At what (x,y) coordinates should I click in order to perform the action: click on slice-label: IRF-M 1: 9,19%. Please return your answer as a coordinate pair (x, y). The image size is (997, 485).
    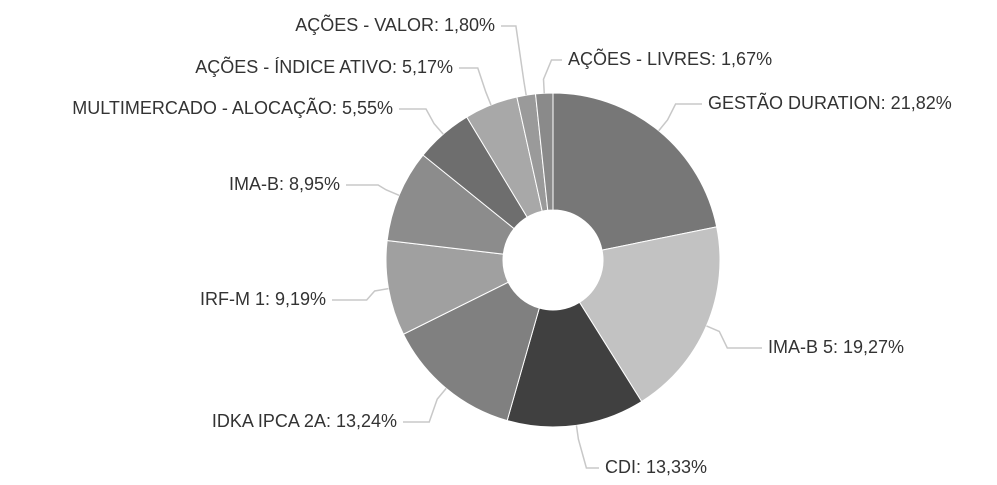
    Looking at the image, I should click on (263, 299).